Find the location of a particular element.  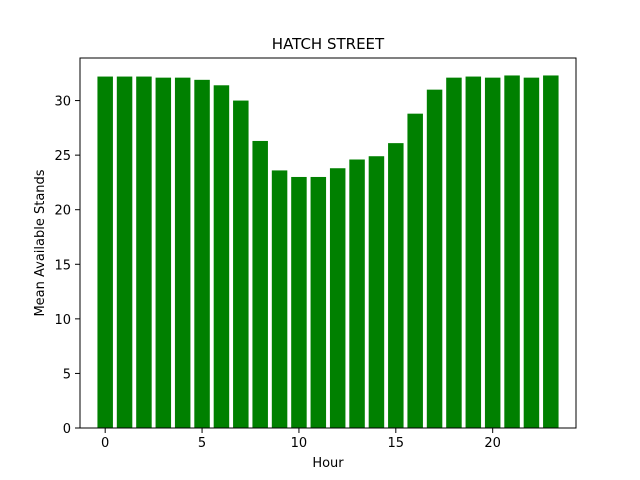

x-axis-ticks: 0 5 10 15 20 is located at coordinates (301, 439).